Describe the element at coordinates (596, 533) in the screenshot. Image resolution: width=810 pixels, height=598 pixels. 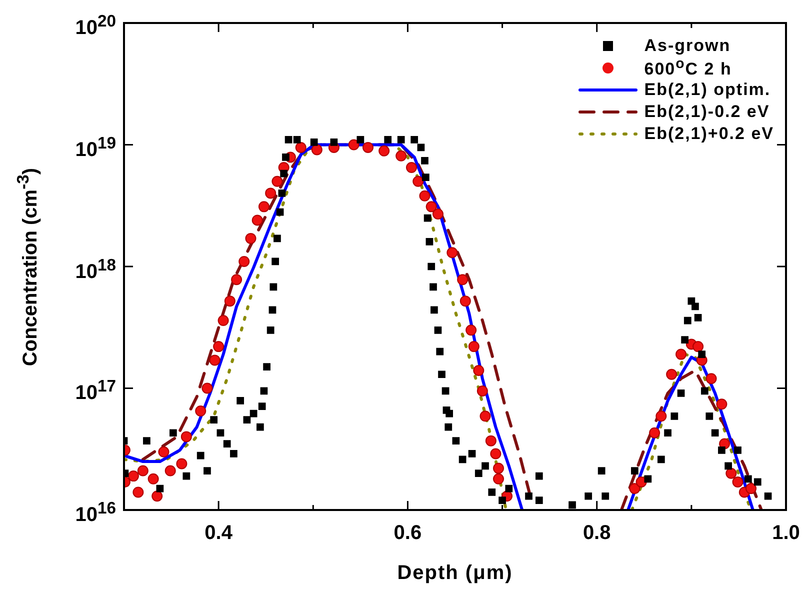
I see `x-tick-label: 0.8` at that location.